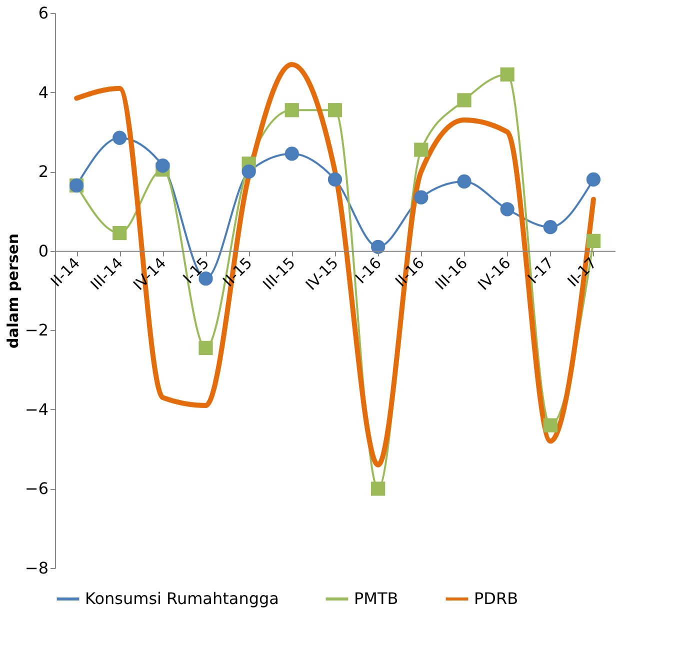 The width and height of the screenshot is (681, 655). What do you see at coordinates (43, 13) in the screenshot?
I see `y-tick-label: 6` at bounding box center [43, 13].